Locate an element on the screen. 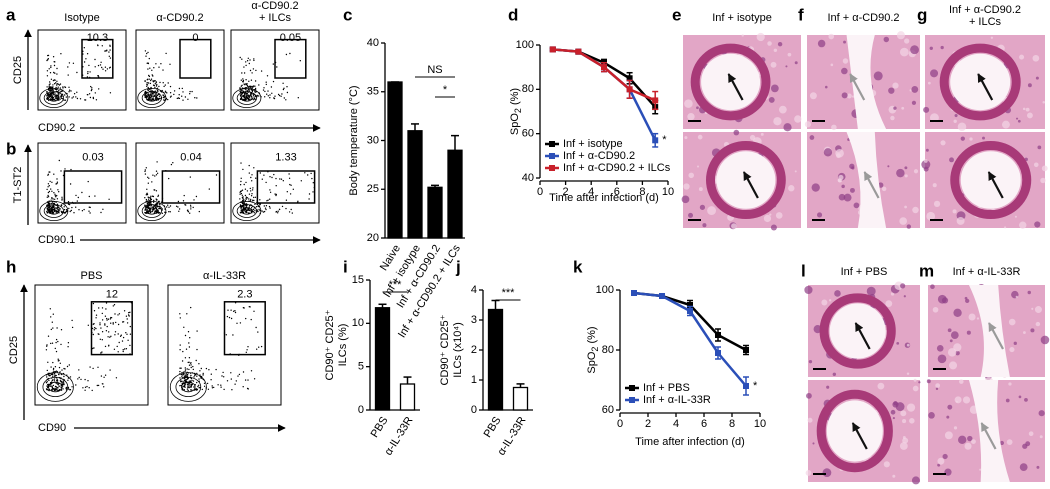 The width and height of the screenshot is (1050, 489). y-tick-label: 80 is located at coordinates (608, 350).